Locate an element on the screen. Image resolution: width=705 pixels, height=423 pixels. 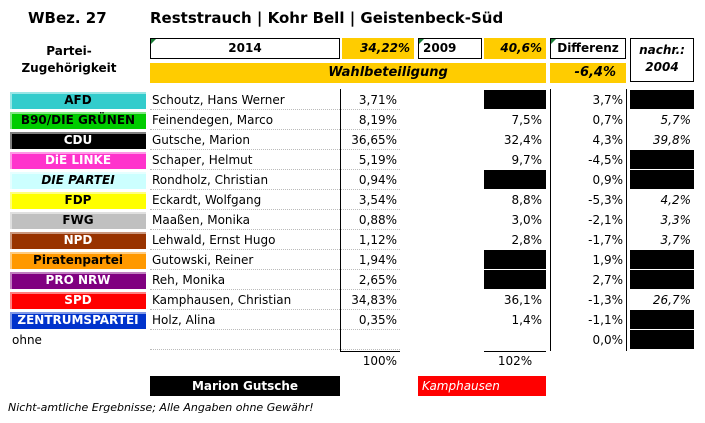
party-name: SPD is located at coordinates (78, 300).